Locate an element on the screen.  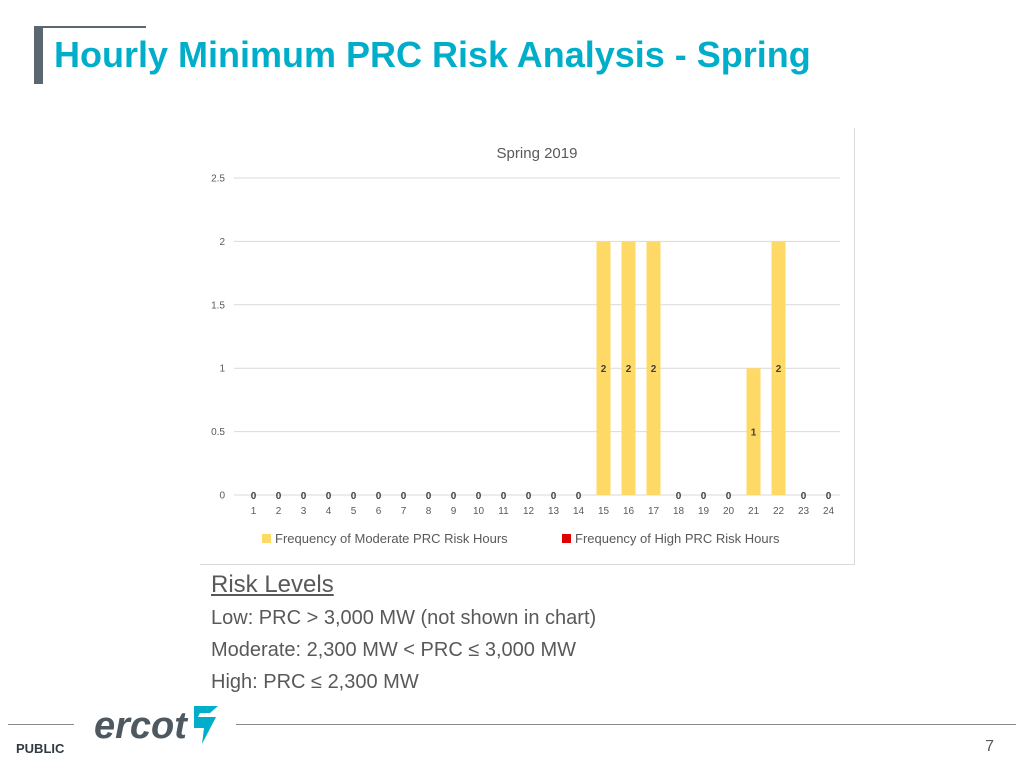
x-tick-label: 10 is located at coordinates (479, 511).